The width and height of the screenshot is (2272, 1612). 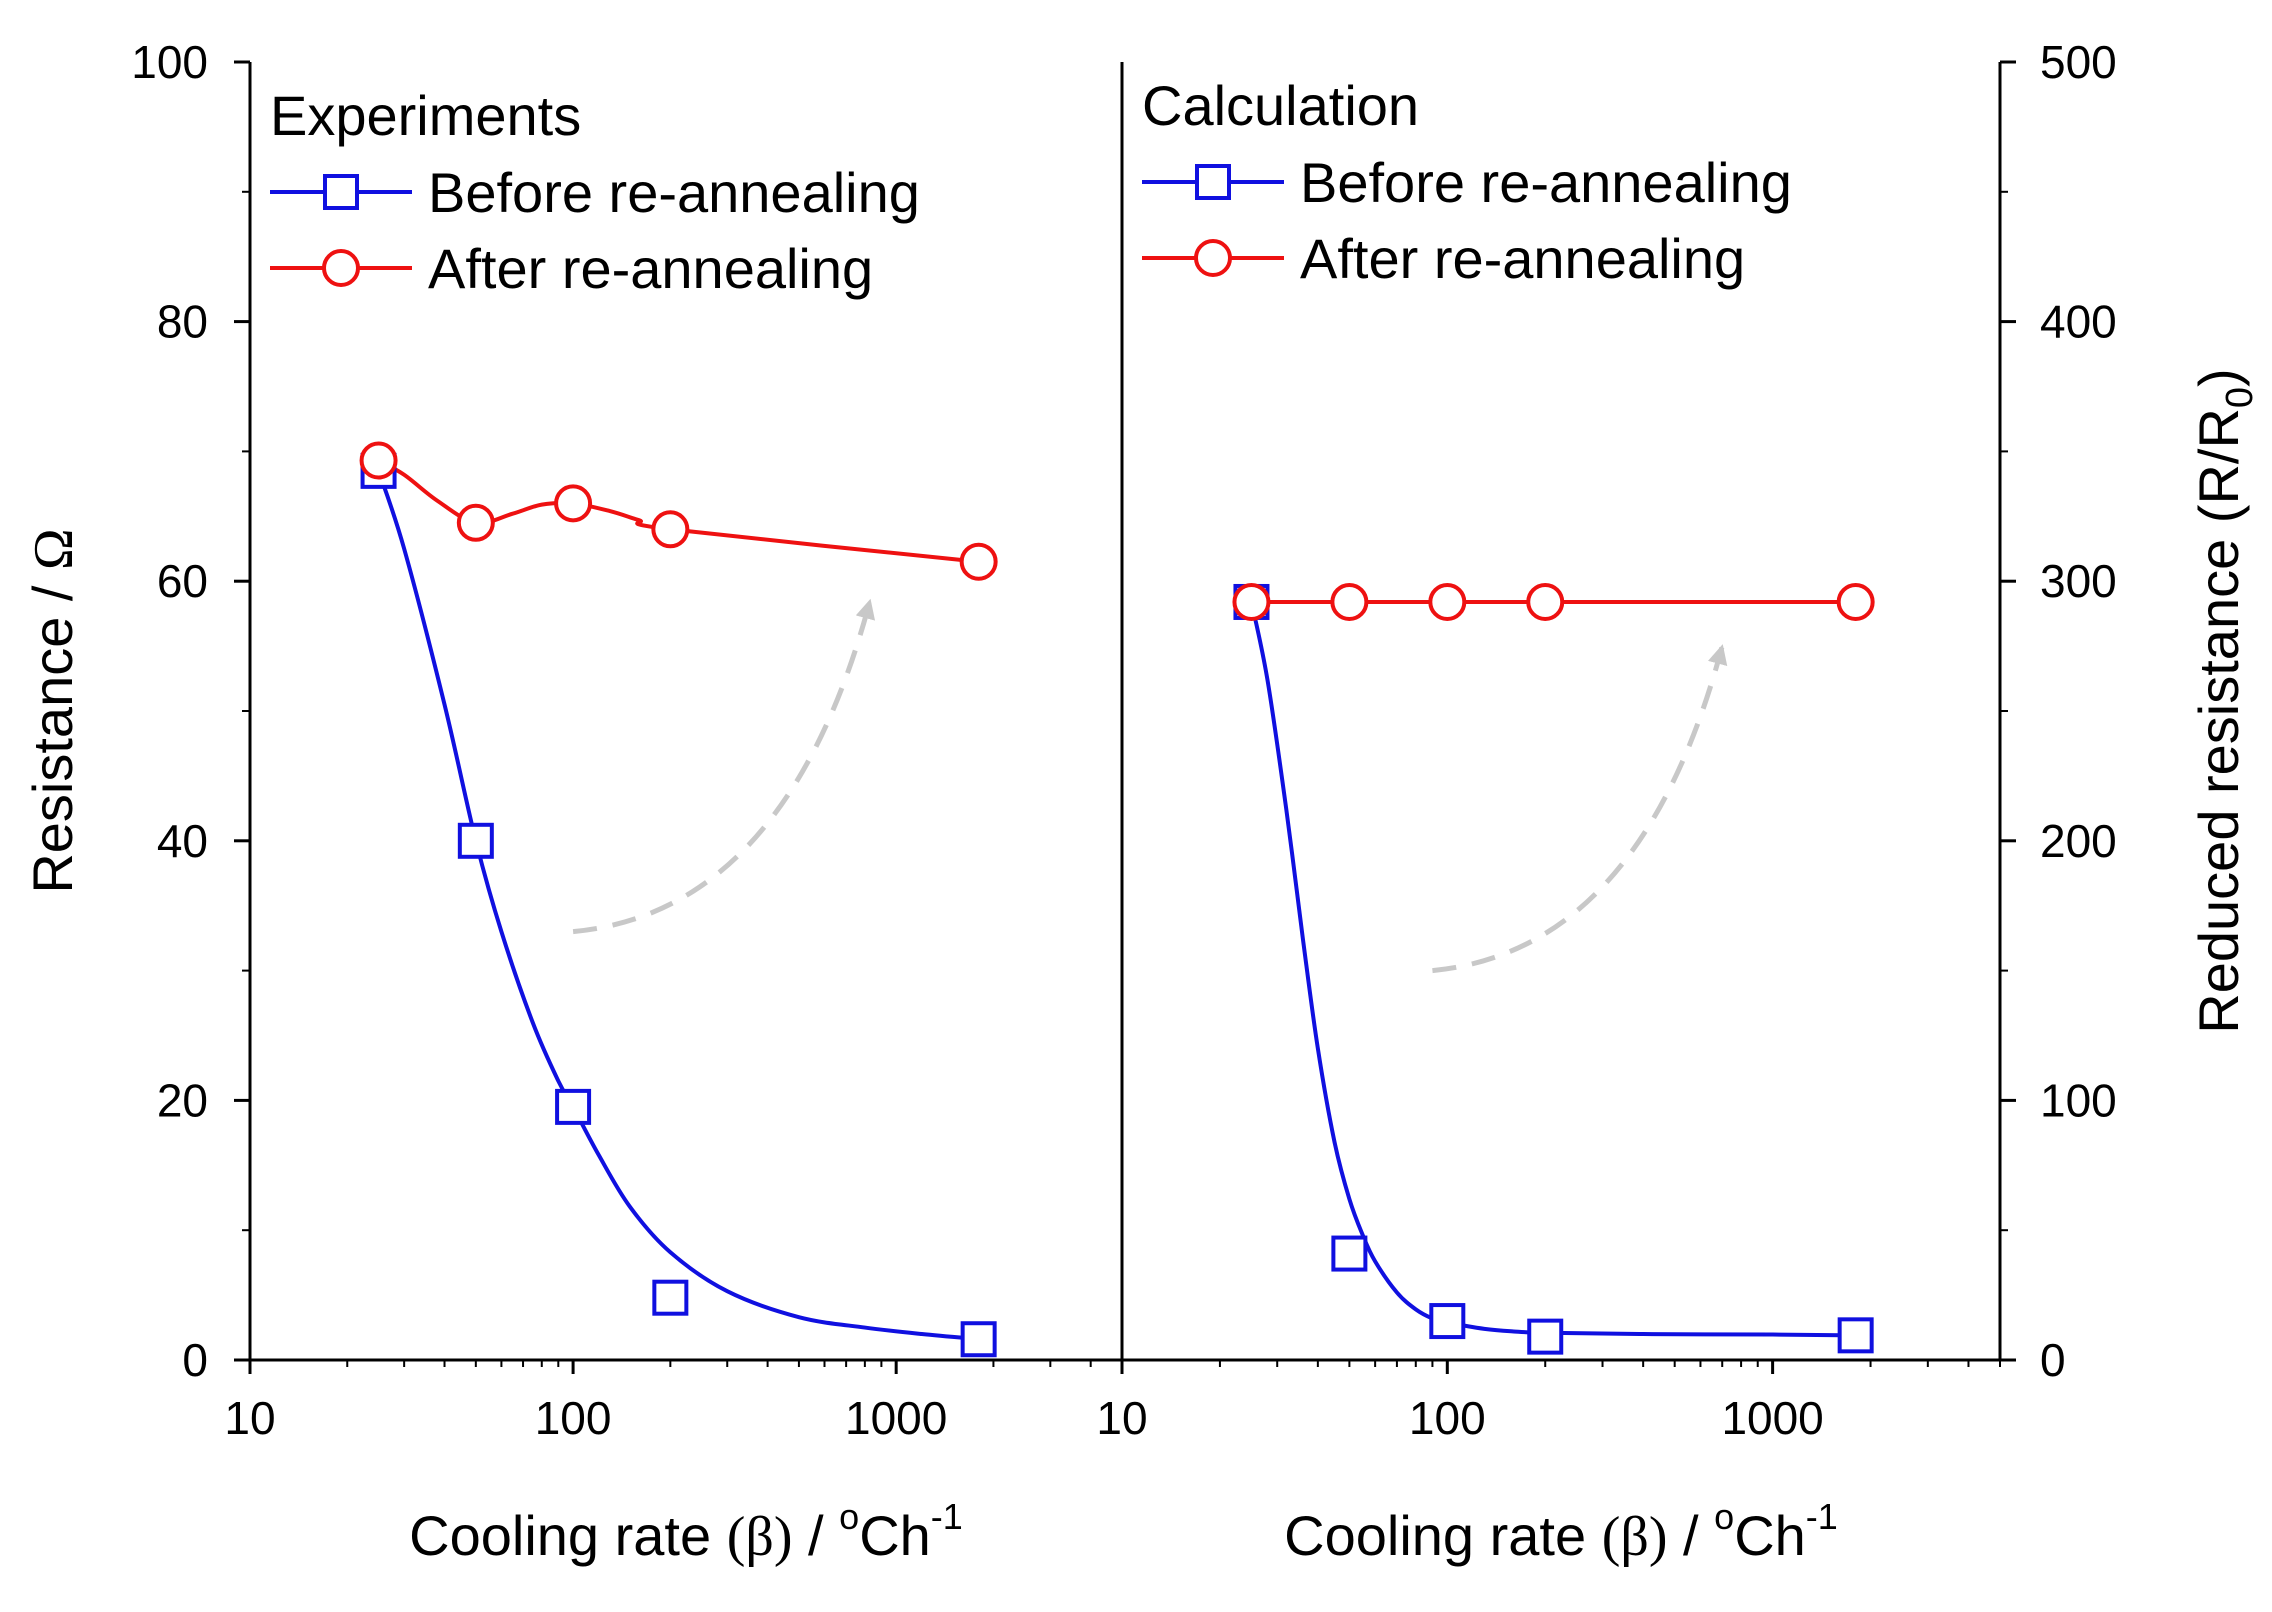 What do you see at coordinates (2078, 841) in the screenshot?
I see `right-y-tick-label: 200` at bounding box center [2078, 841].